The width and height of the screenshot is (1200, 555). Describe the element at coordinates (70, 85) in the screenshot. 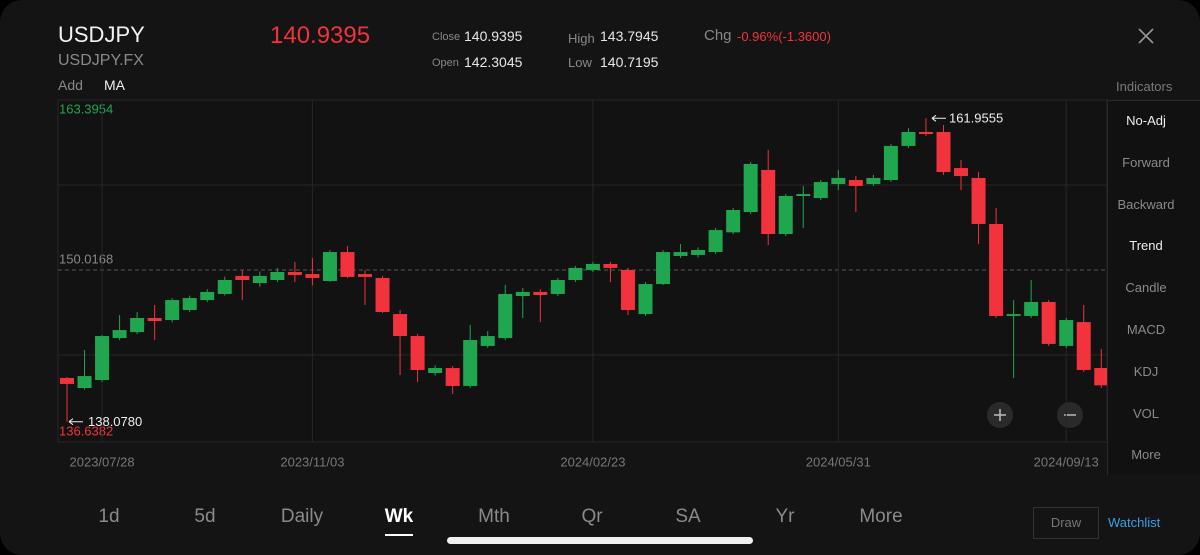

I see `add-button: Add` at that location.